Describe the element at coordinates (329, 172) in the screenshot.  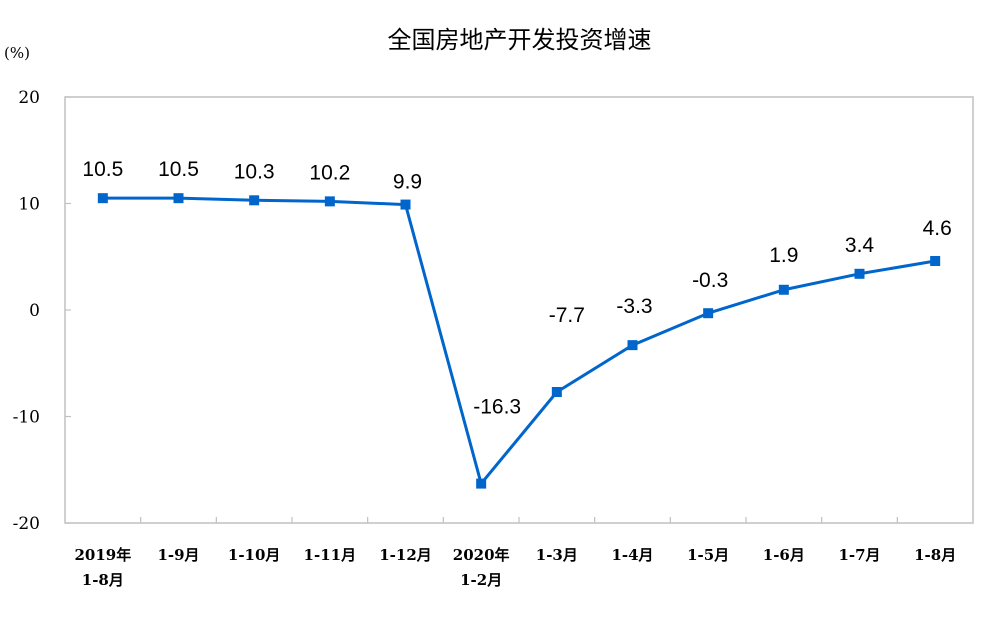
I see `data-value-label: 10.2` at that location.